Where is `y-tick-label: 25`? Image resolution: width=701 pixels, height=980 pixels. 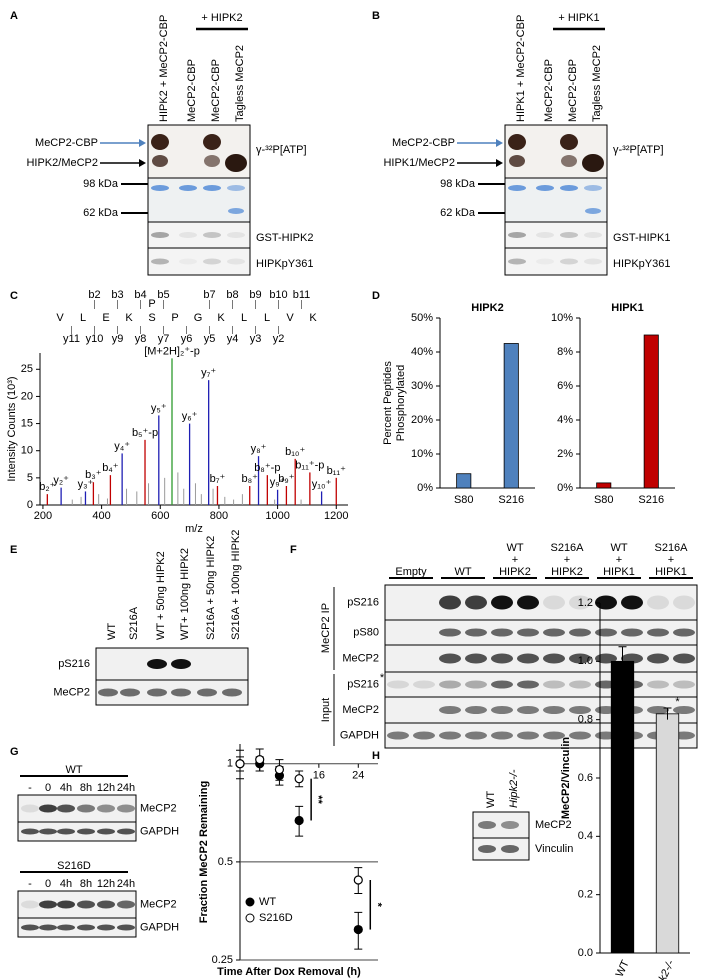
y-tick-label: 25 is located at coordinates (27, 369).